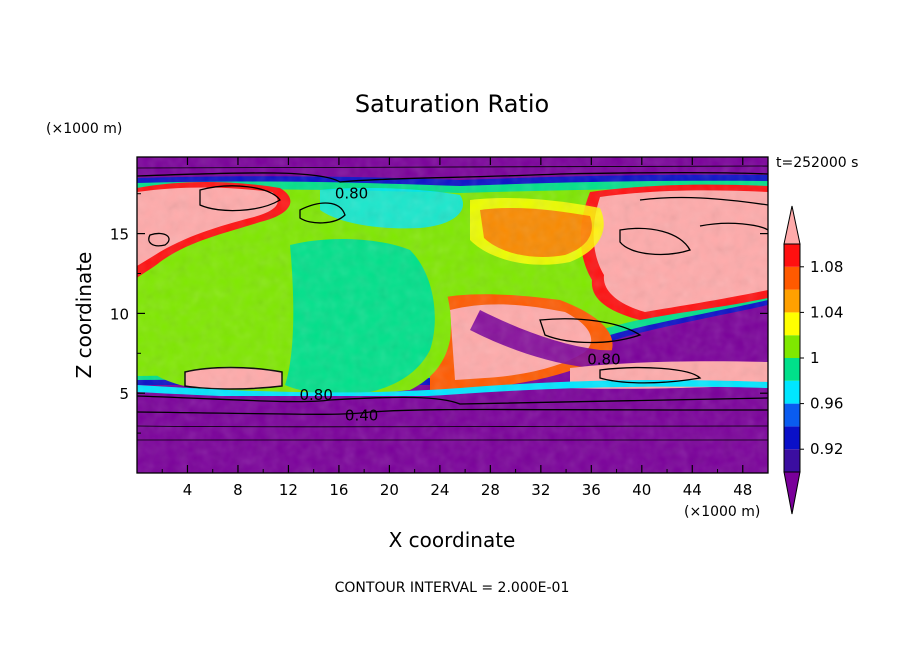 This screenshot has width=904, height=654. Describe the element at coordinates (452, 104) in the screenshot. I see `chart-title: Saturation Ratio` at that location.